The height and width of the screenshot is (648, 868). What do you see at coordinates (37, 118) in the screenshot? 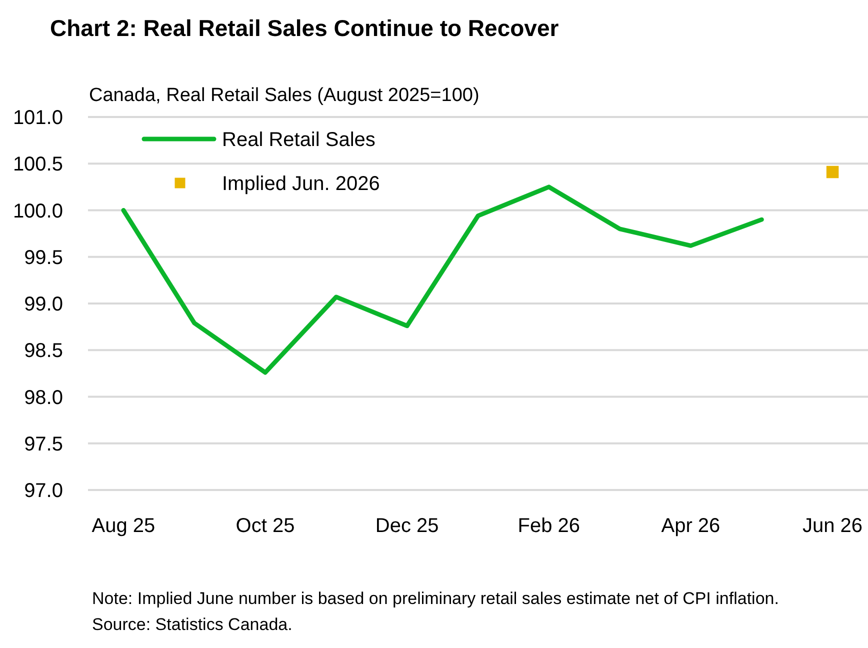
I see `y-tick-label: 101.0` at bounding box center [37, 118].